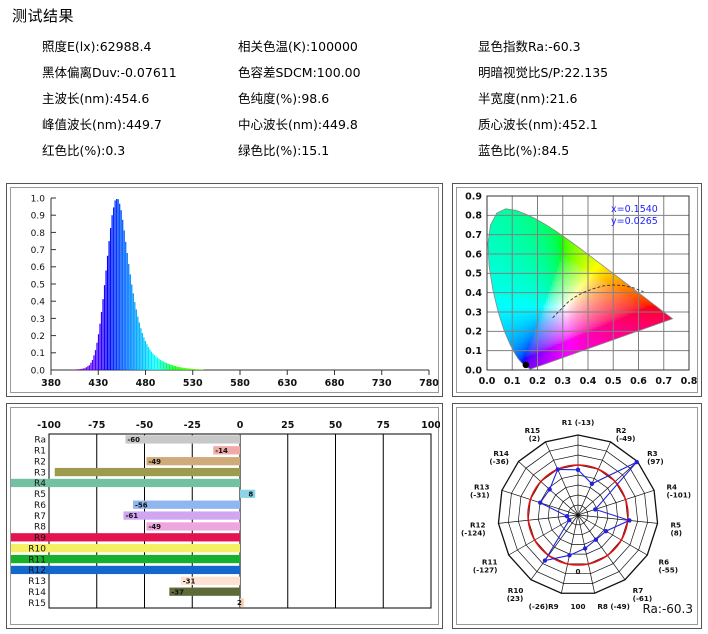 This screenshot has width=708, height=634. Describe the element at coordinates (40, 539) in the screenshot. I see `cri-row-label: R9` at that location.